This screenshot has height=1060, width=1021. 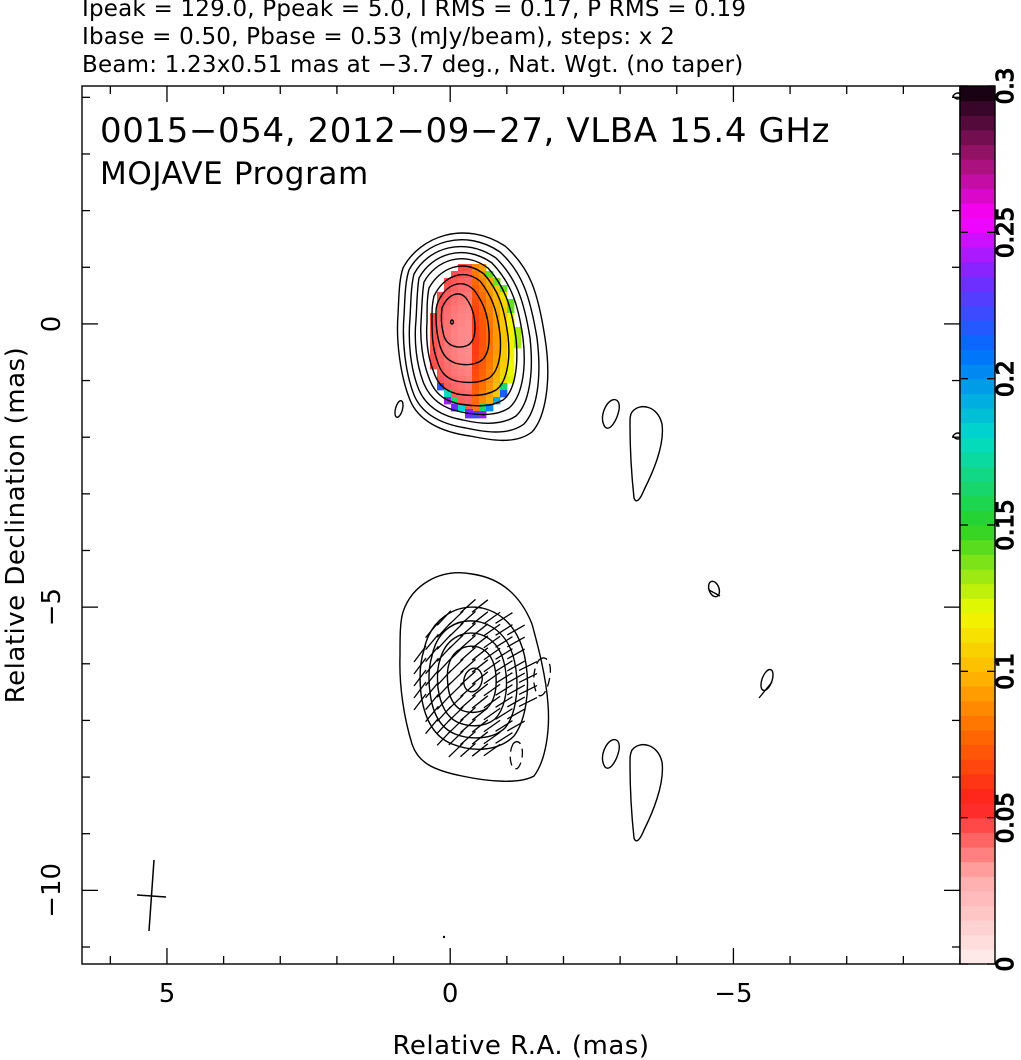 What do you see at coordinates (767, 680) in the screenshot?
I see `isolated-contour-g` at bounding box center [767, 680].